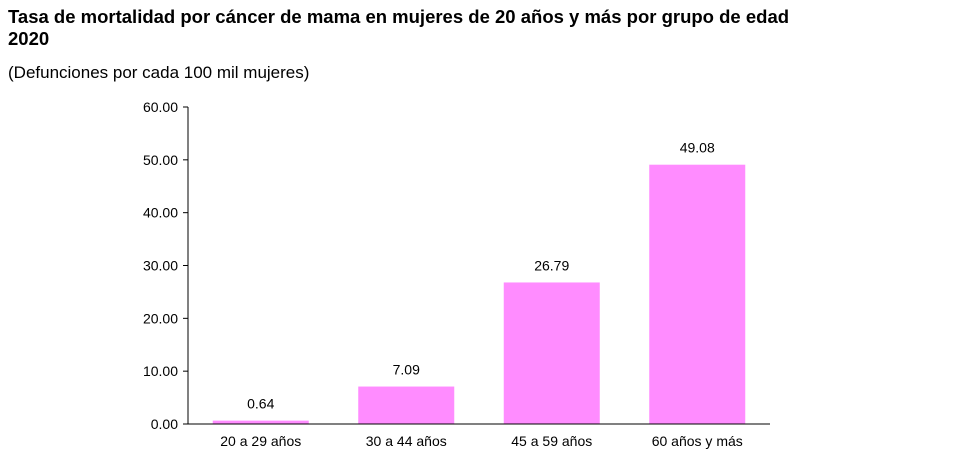 The width and height of the screenshot is (968, 460). I want to click on chart-title-line2: 2020, so click(29, 38).